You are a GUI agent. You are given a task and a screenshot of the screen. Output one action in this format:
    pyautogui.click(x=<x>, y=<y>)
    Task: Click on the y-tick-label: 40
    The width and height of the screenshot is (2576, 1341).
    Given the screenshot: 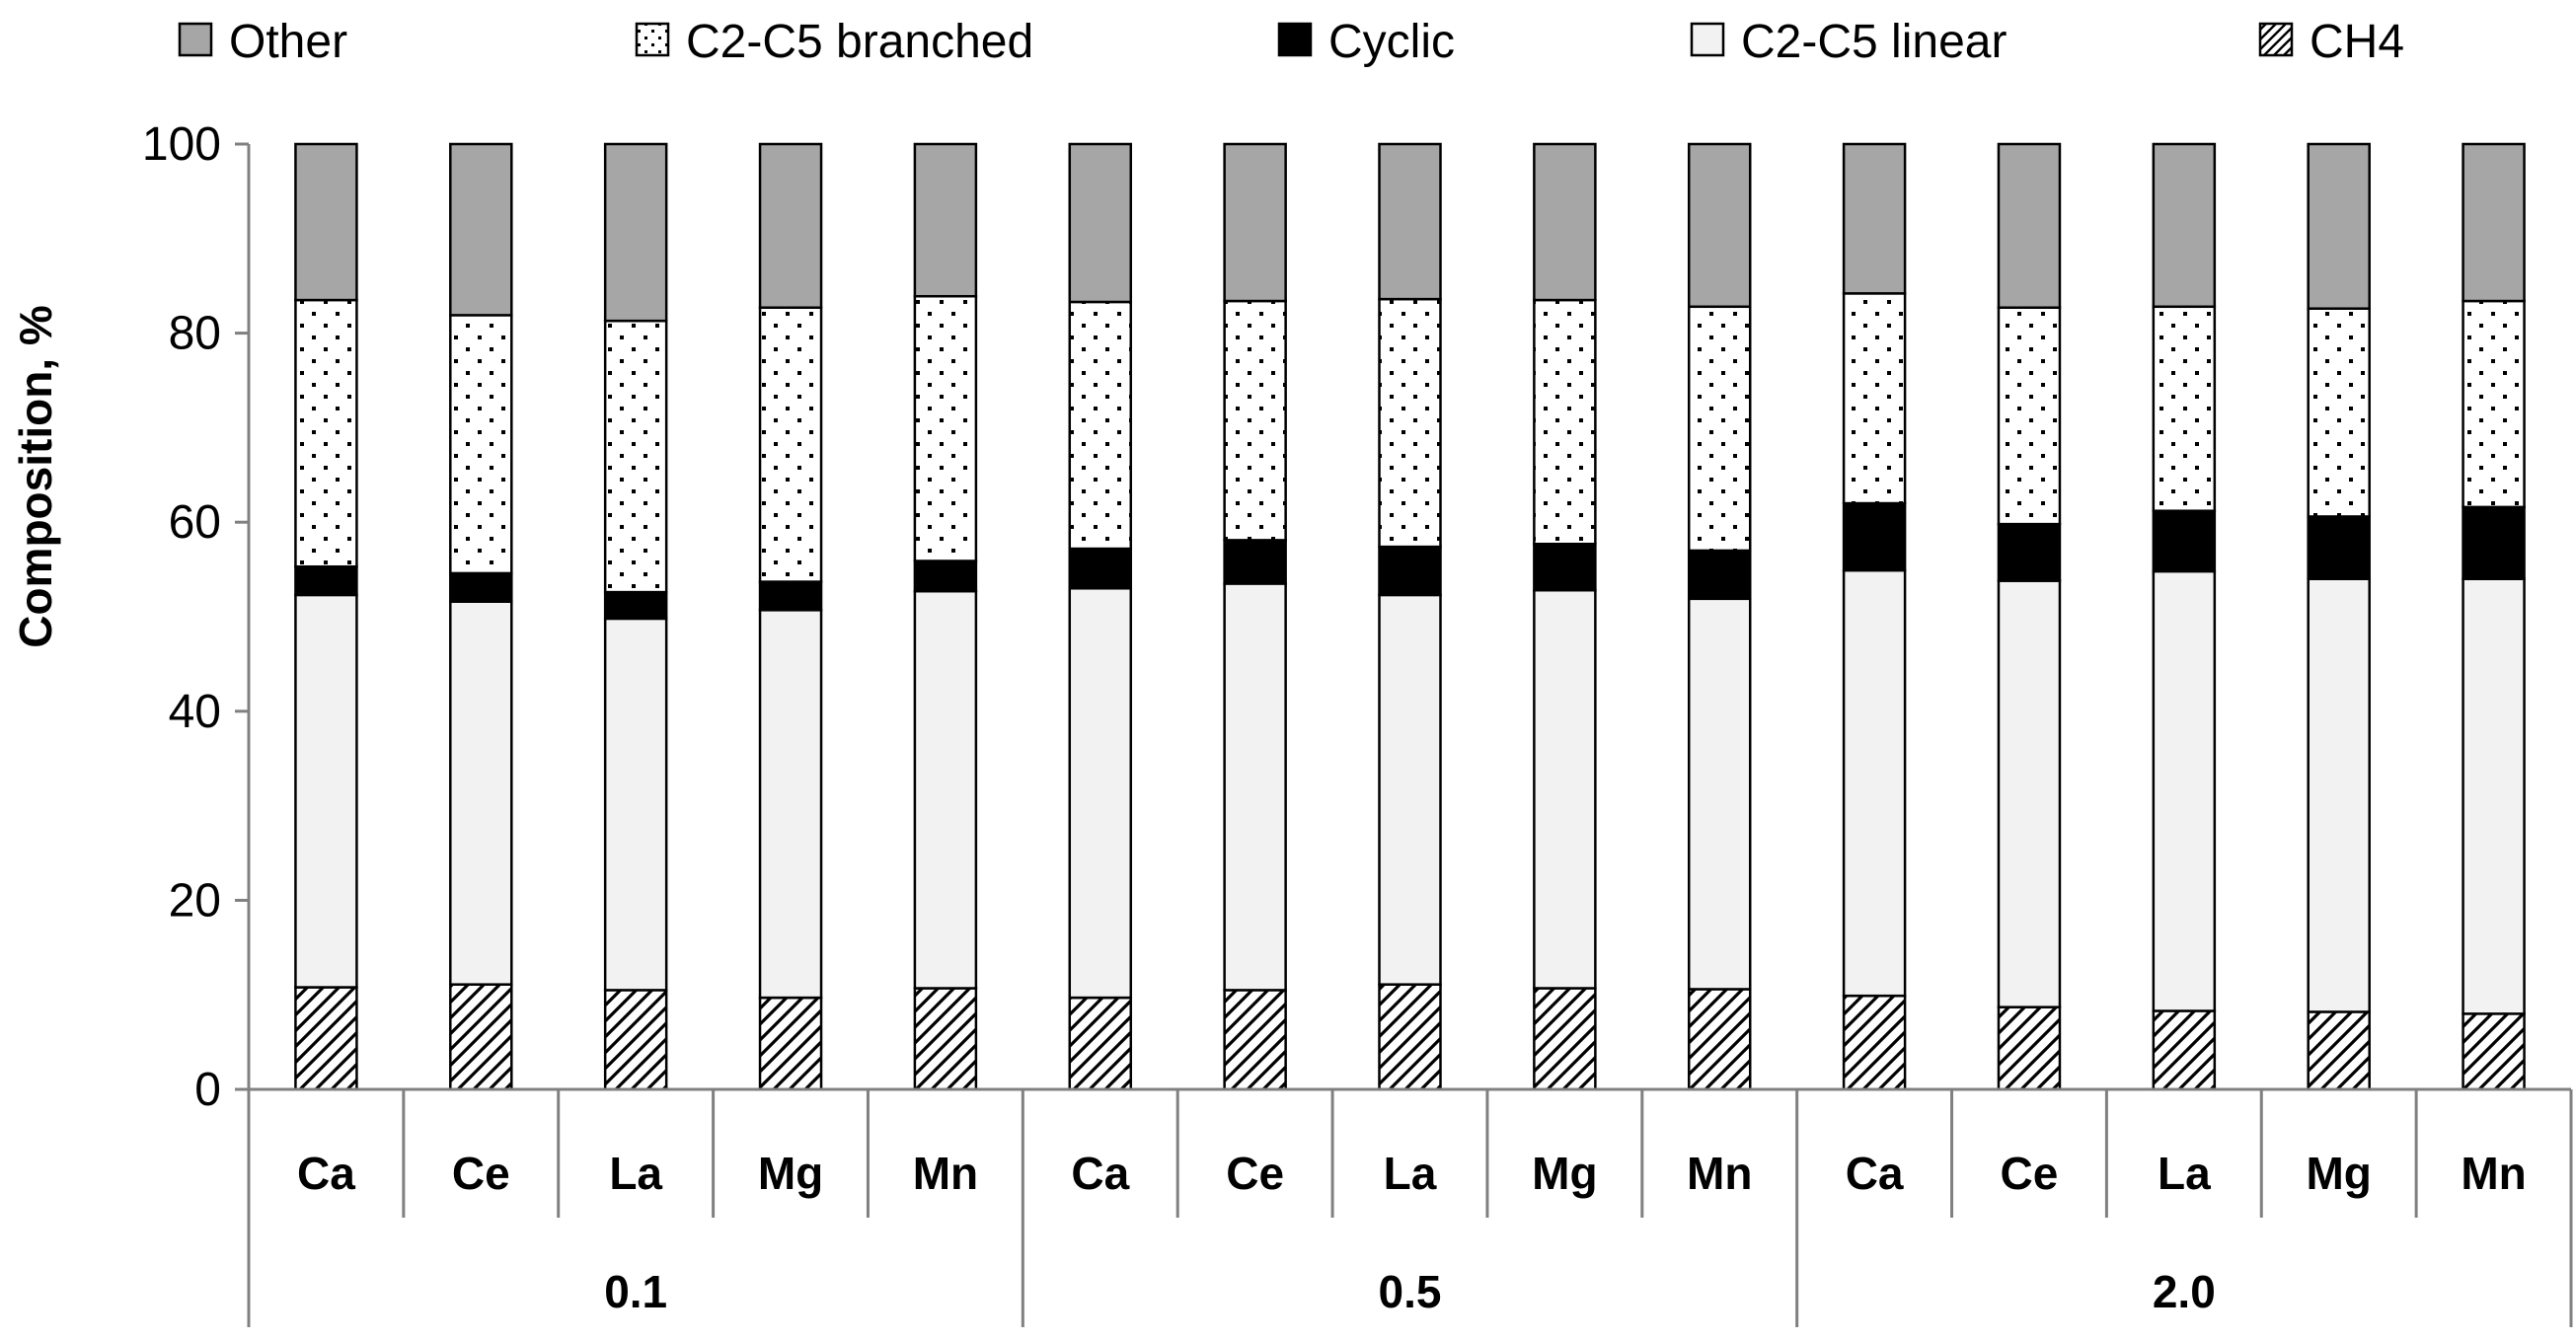 What is the action you would take?
    pyautogui.click(x=195, y=712)
    